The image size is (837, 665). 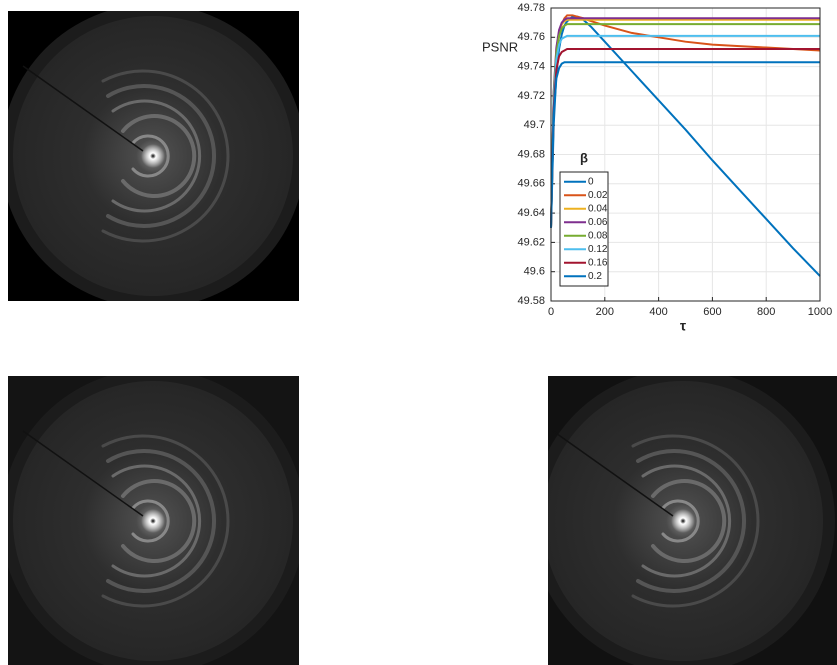 I want to click on legend-label: 0.12, so click(x=598, y=249).